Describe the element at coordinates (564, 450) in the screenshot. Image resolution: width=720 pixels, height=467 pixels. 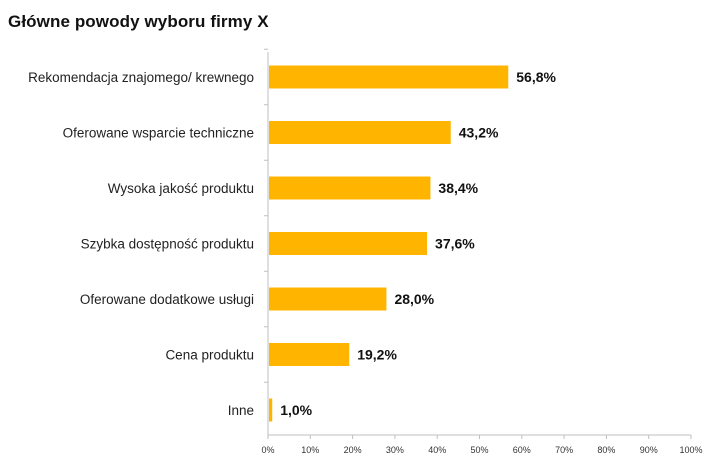
I see `x-tick-label: 70%` at that location.